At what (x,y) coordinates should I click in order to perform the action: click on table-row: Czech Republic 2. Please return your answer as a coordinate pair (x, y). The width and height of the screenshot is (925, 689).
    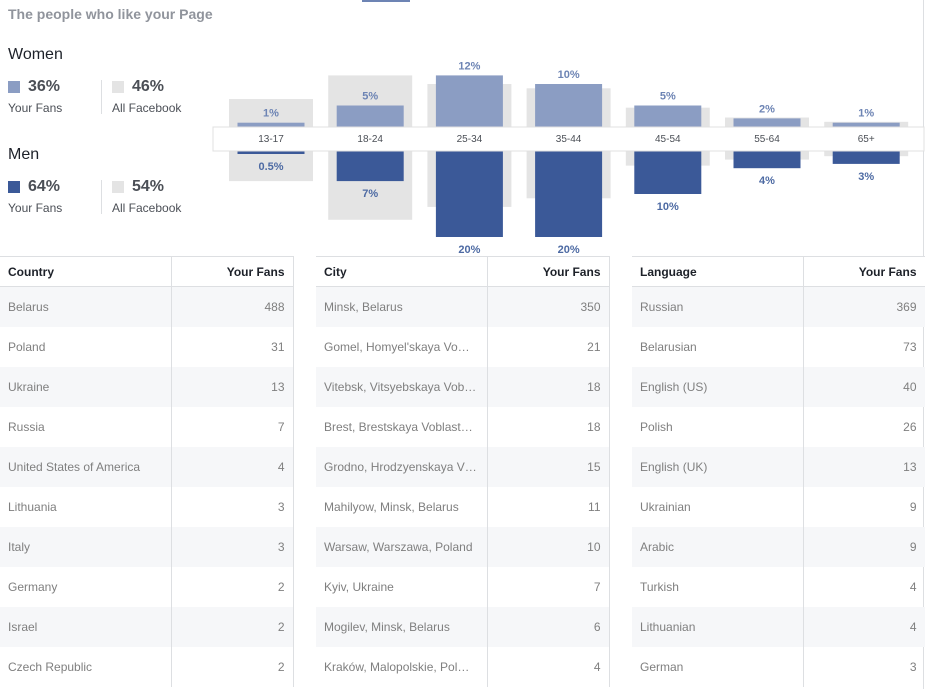
    Looking at the image, I should click on (146, 666).